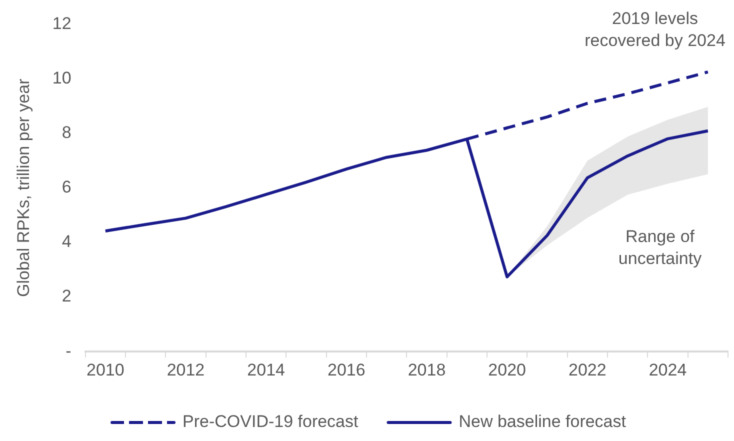 The height and width of the screenshot is (441, 734). Describe the element at coordinates (270, 422) in the screenshot. I see `legend-label: Pre-COVID-19 forecast` at that location.